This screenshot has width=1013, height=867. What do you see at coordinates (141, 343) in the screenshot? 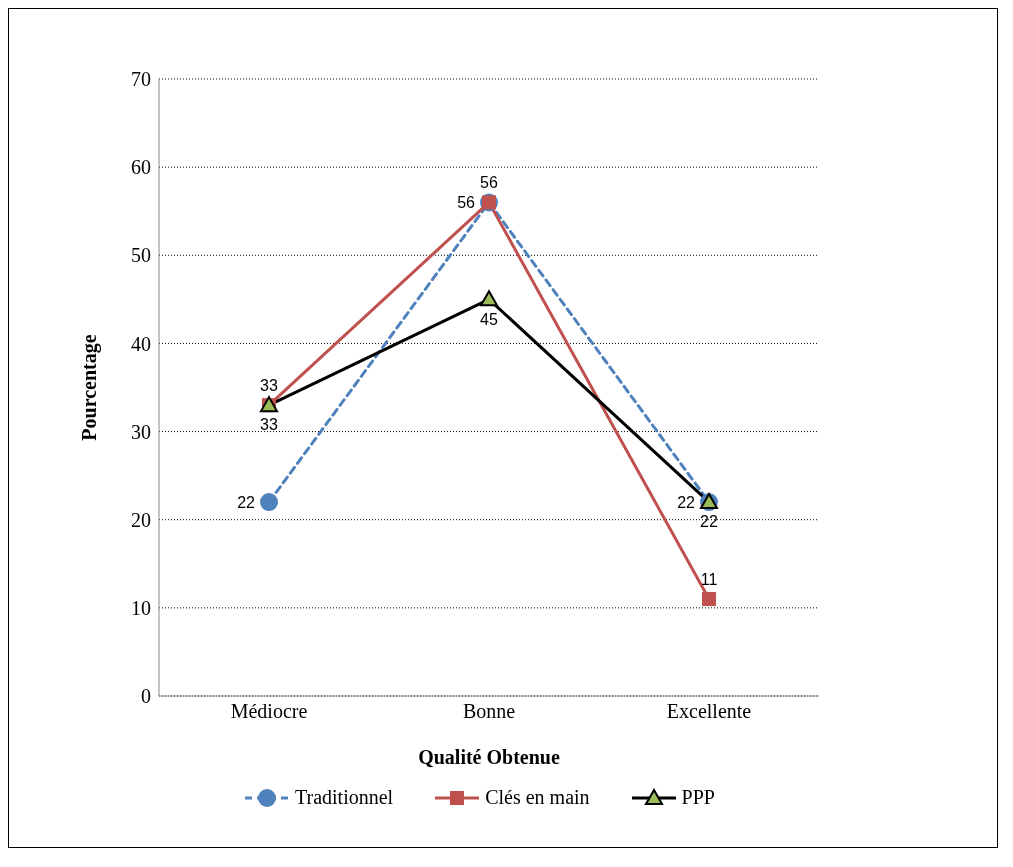
I see `y-tick-label: 40` at bounding box center [141, 343].